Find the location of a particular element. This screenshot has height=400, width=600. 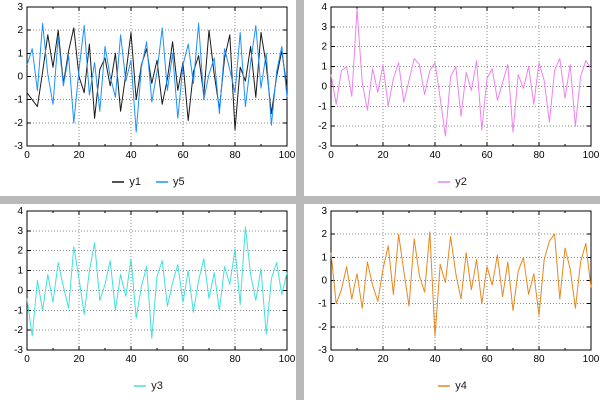

legend-dash-y5-icon is located at coordinates (162, 182).